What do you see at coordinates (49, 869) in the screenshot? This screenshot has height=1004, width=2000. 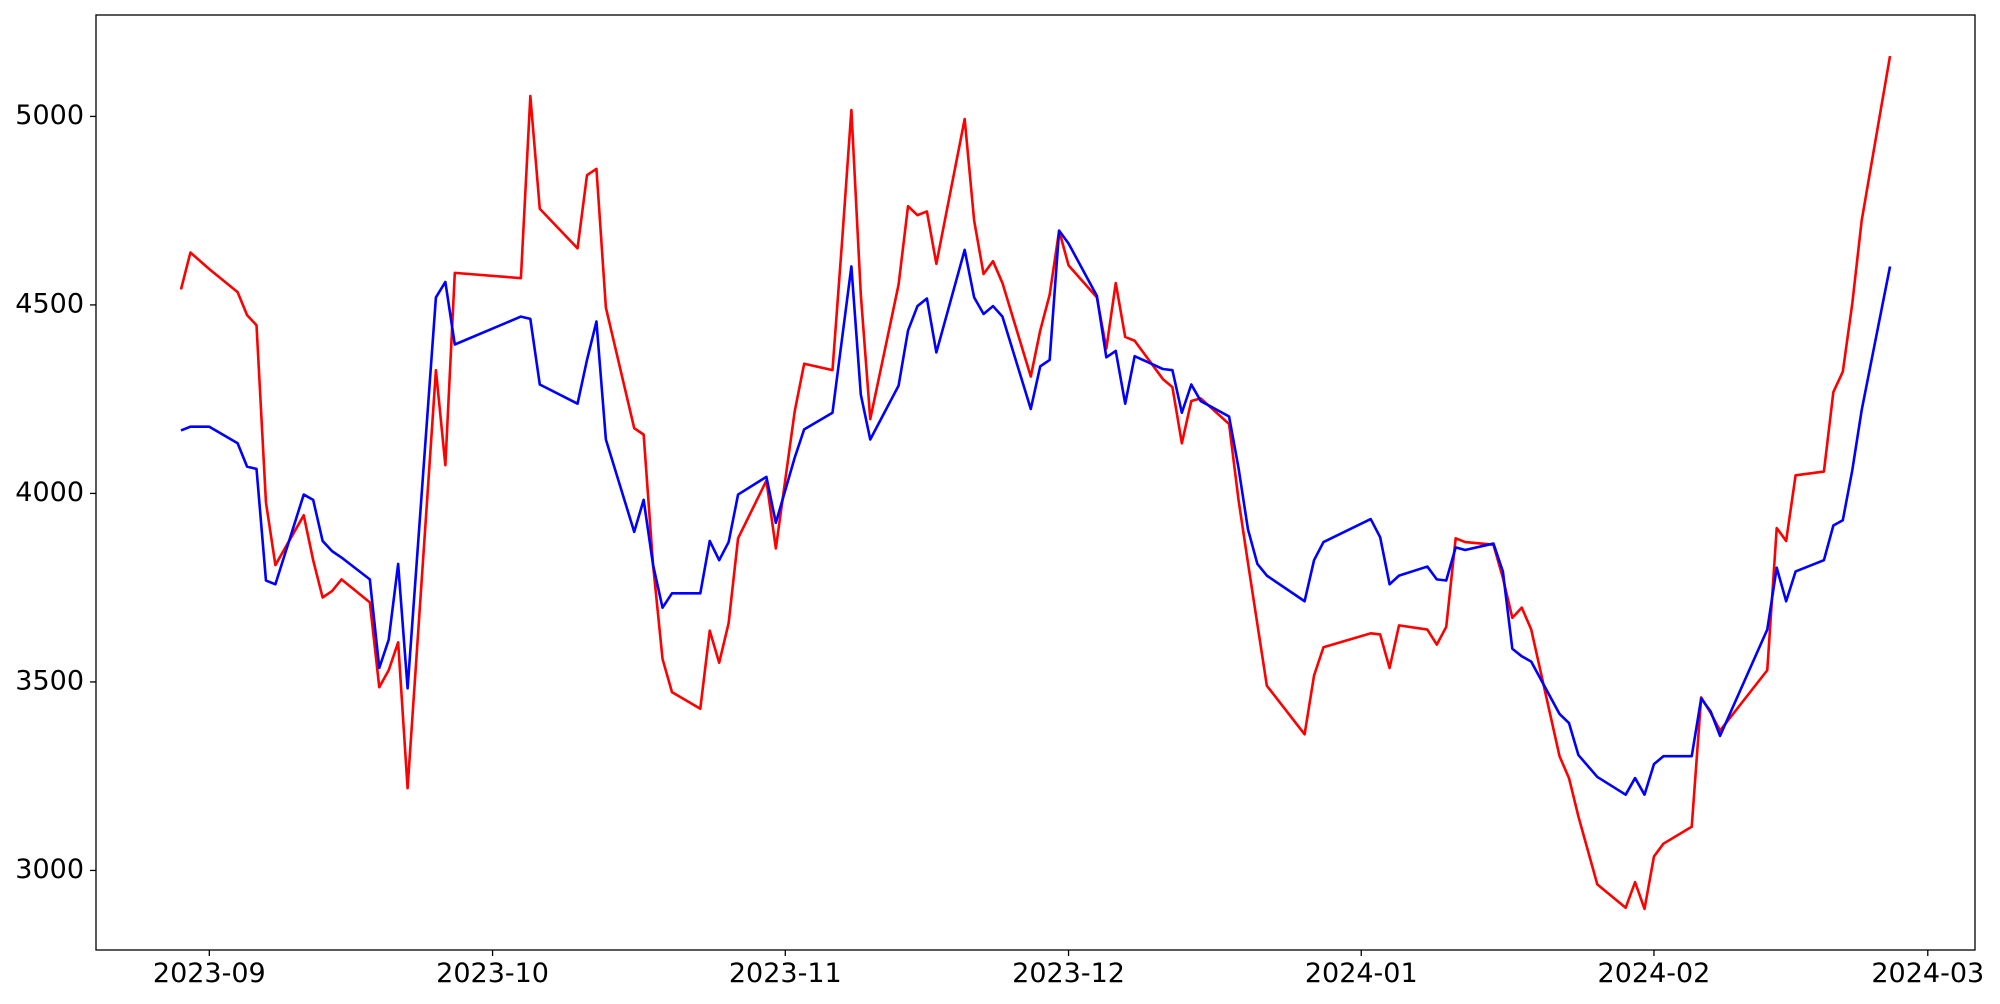 I see `y-tick-label: 3000` at bounding box center [49, 869].